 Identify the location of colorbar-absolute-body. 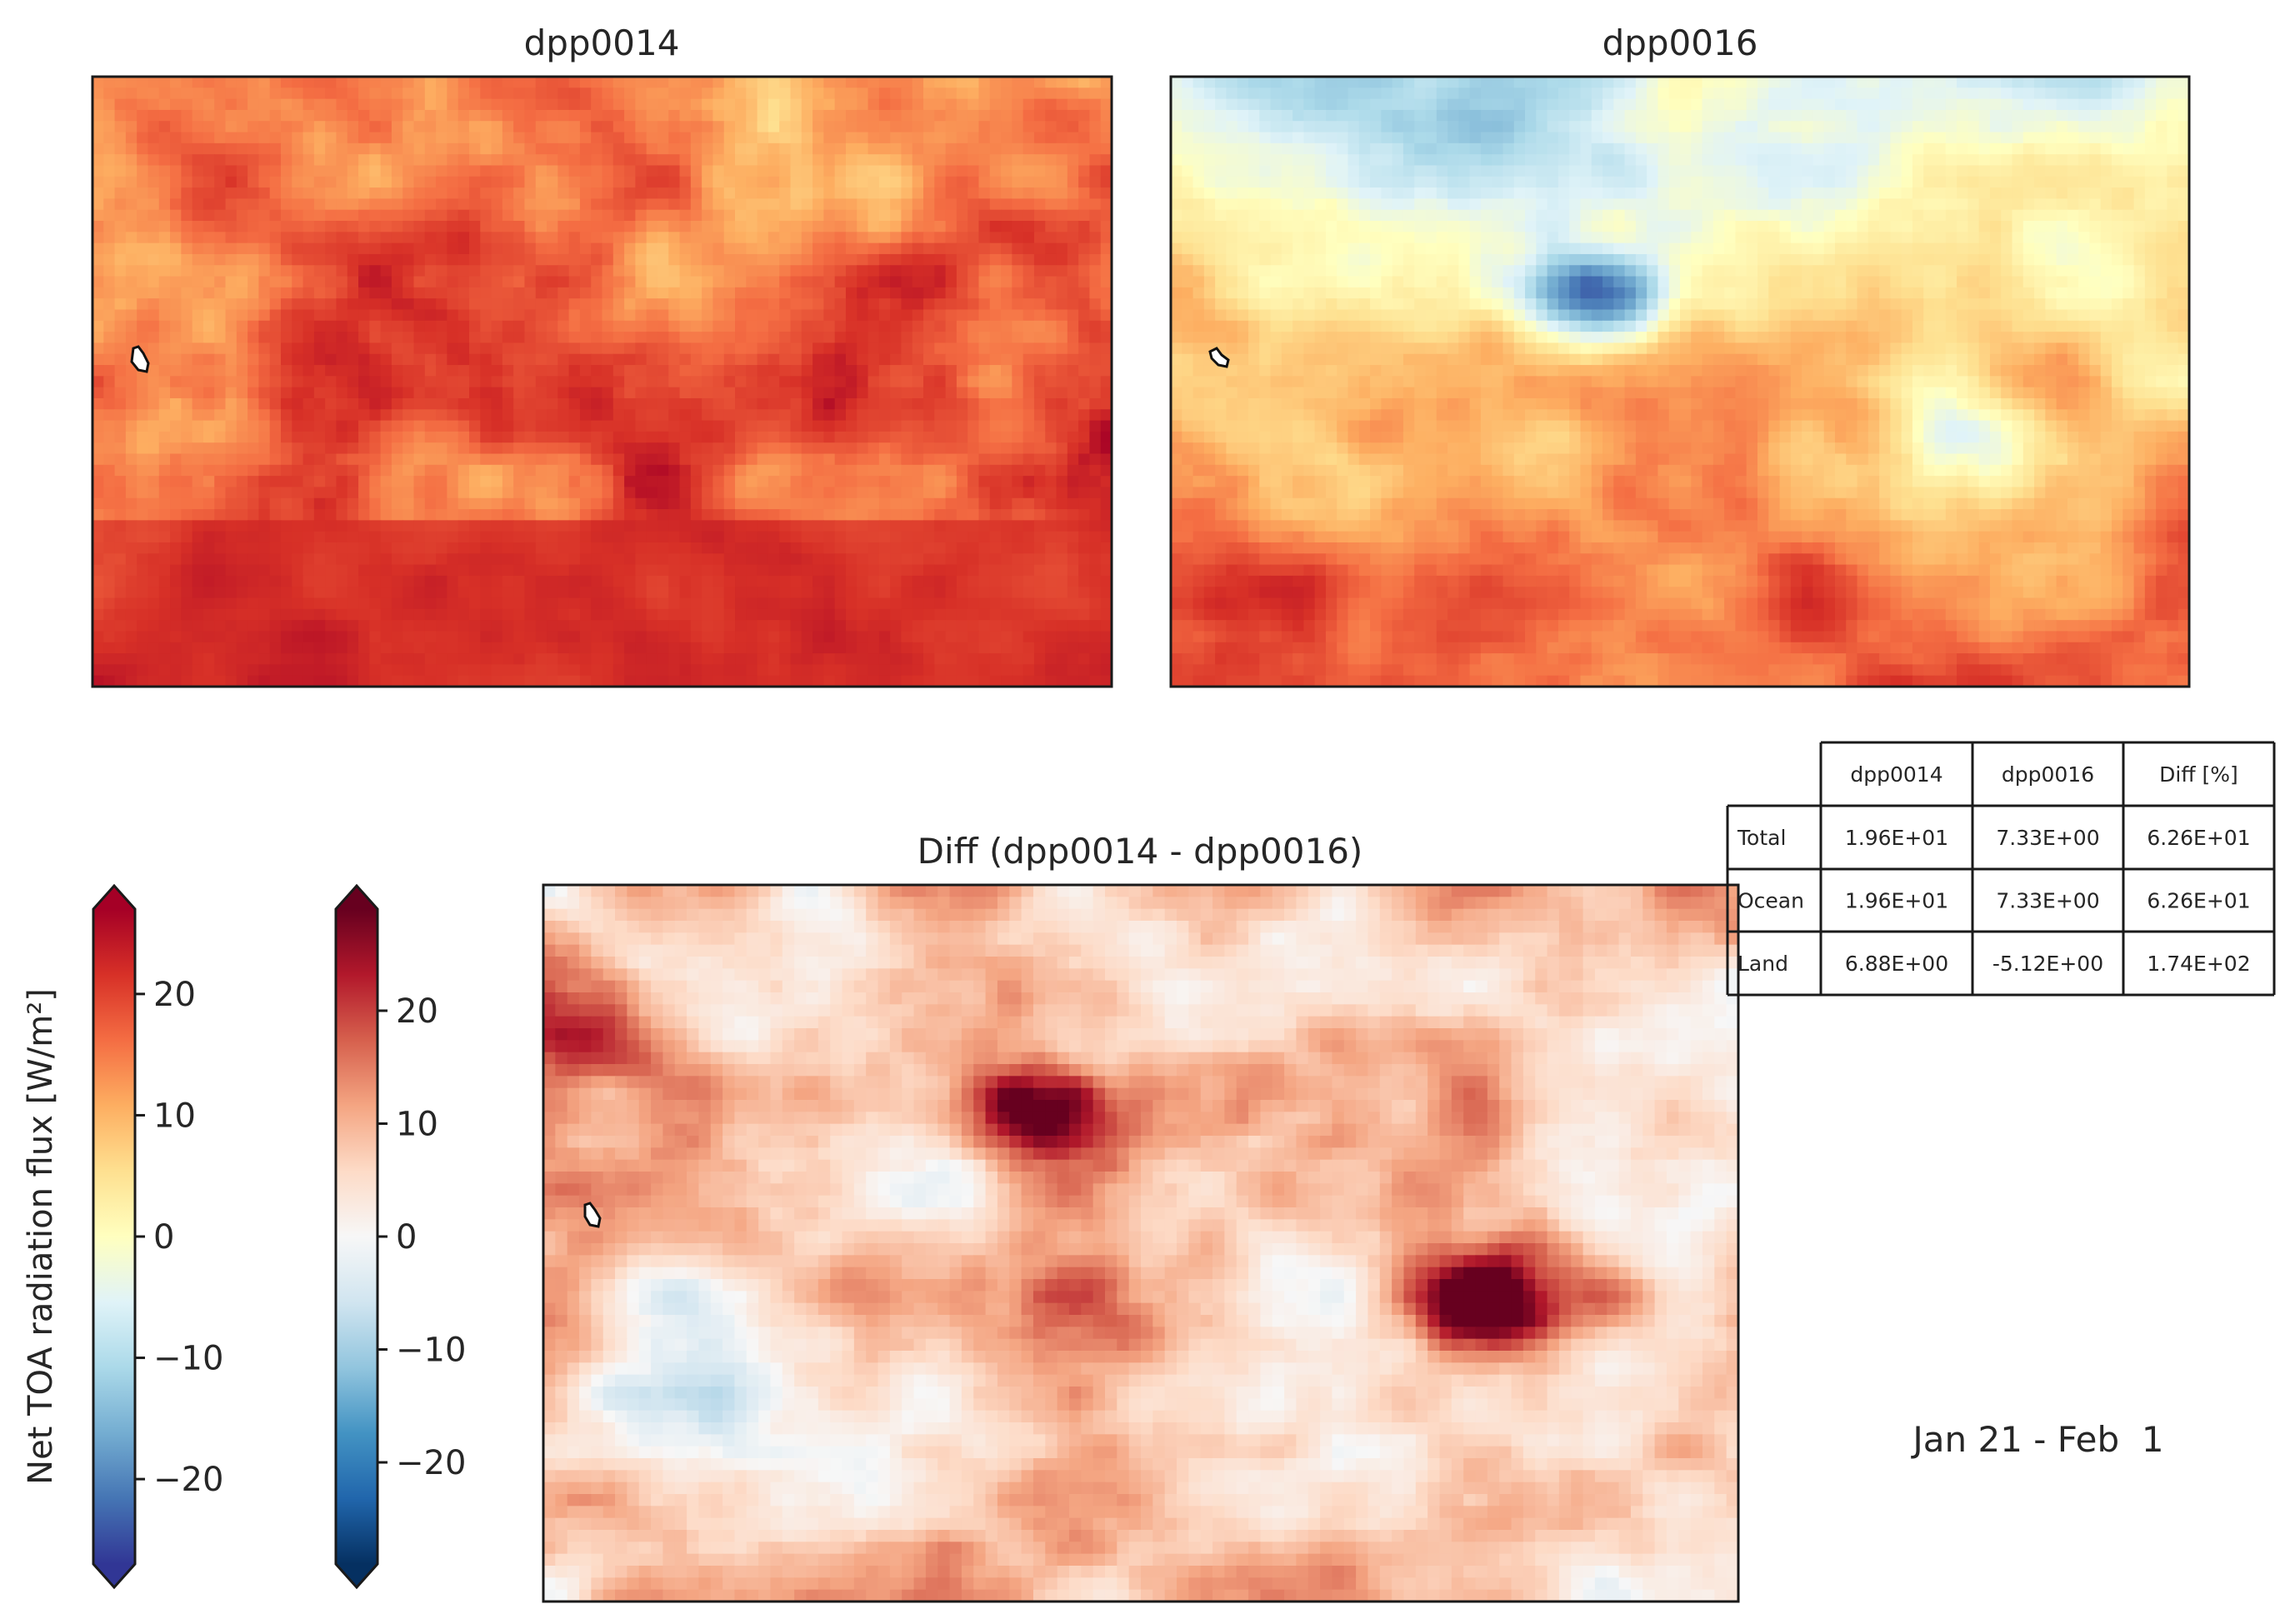
(114, 1236).